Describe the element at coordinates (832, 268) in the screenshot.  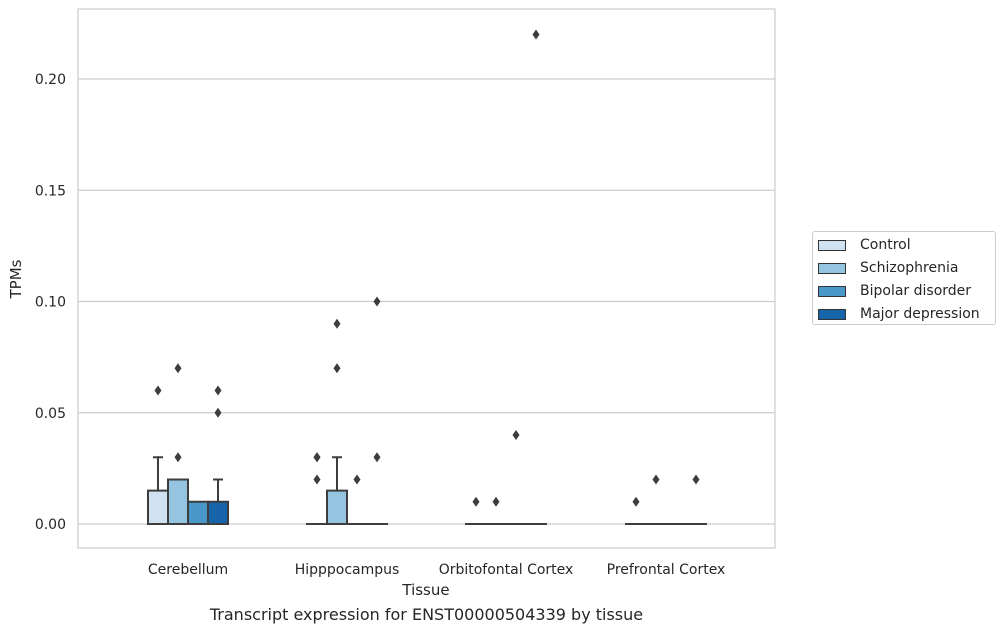
I see `legend-swatch-schizophrenia` at that location.